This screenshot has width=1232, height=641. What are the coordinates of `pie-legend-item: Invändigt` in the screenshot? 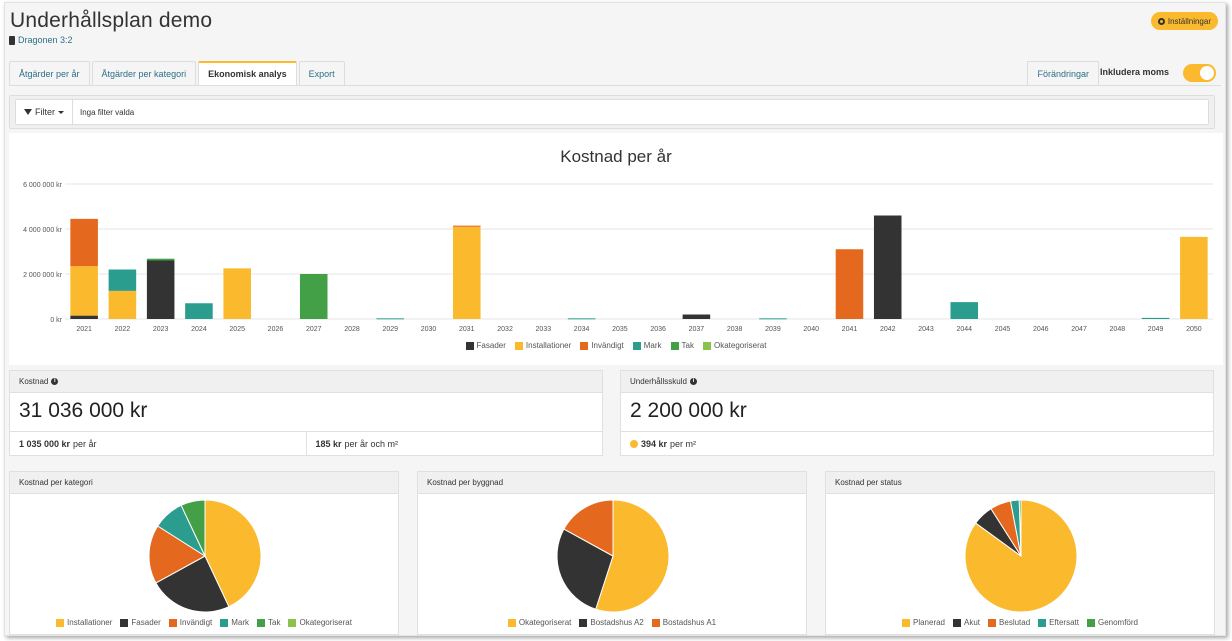 It's located at (190, 622).